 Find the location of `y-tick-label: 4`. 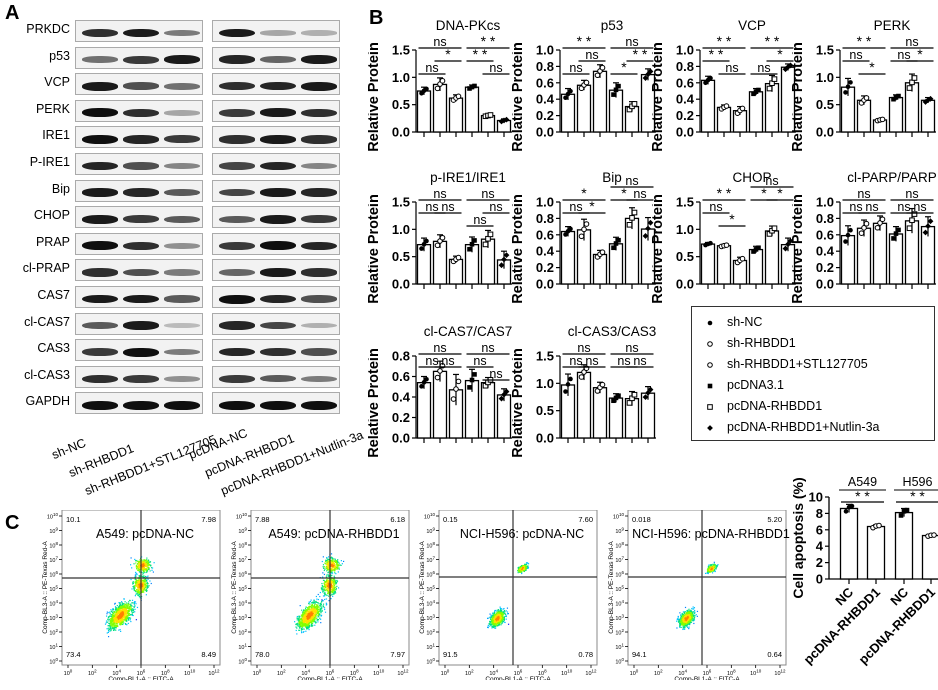

y-tick-label: 4 is located at coordinates (820, 546).